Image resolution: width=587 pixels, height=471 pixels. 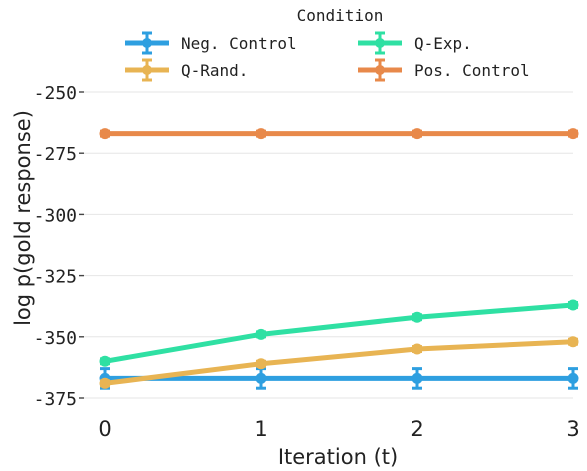 I want to click on x-tick-label: 1, so click(x=260, y=429).